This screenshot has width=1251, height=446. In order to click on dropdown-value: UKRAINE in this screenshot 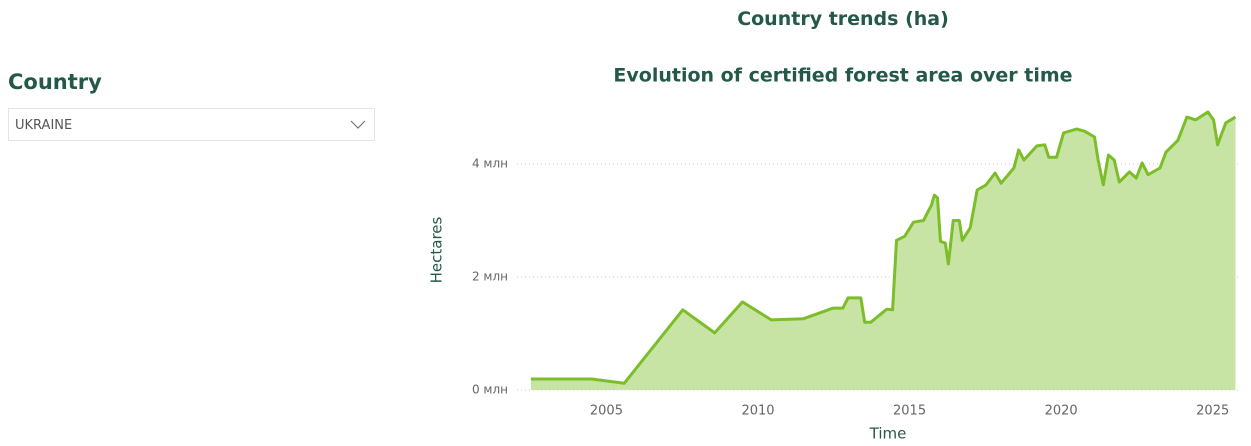, I will do `click(44, 125)`.